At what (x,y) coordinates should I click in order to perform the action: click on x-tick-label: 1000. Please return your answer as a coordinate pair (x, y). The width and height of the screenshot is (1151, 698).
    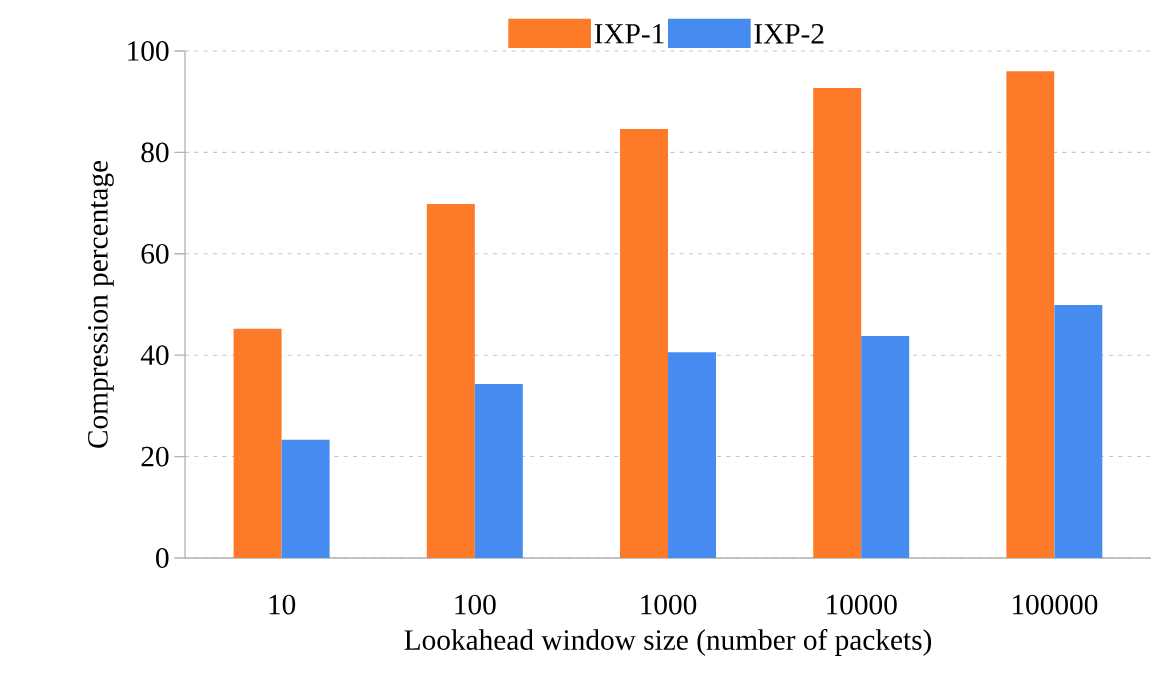
    Looking at the image, I should click on (669, 604).